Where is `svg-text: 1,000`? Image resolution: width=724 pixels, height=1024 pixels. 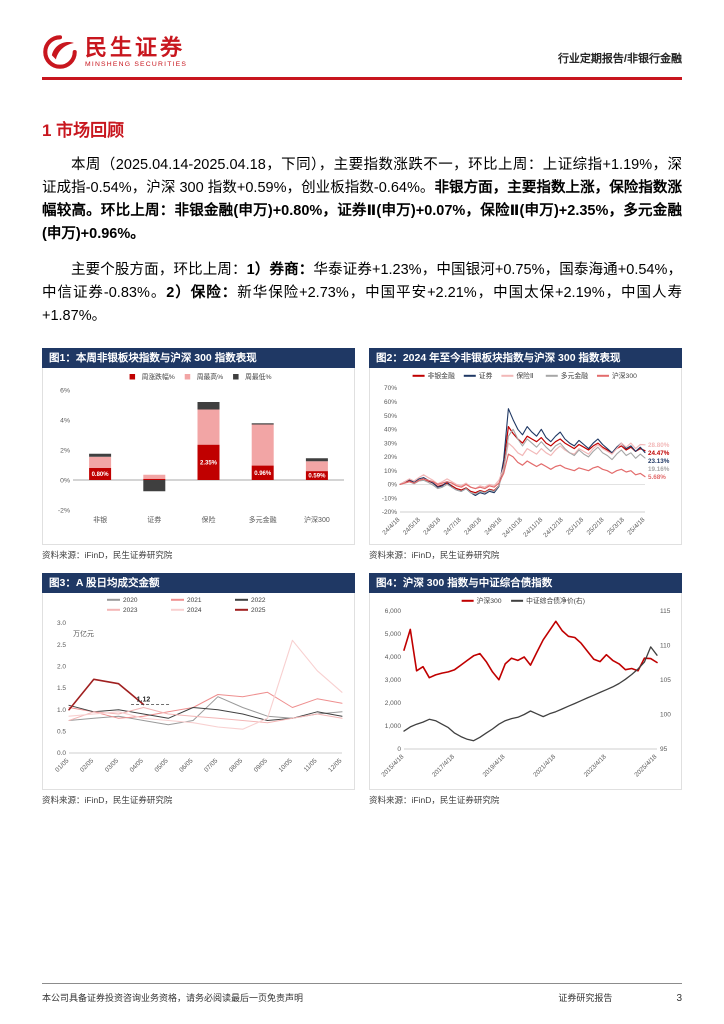 svg-text: 1,000 is located at coordinates (393, 726).